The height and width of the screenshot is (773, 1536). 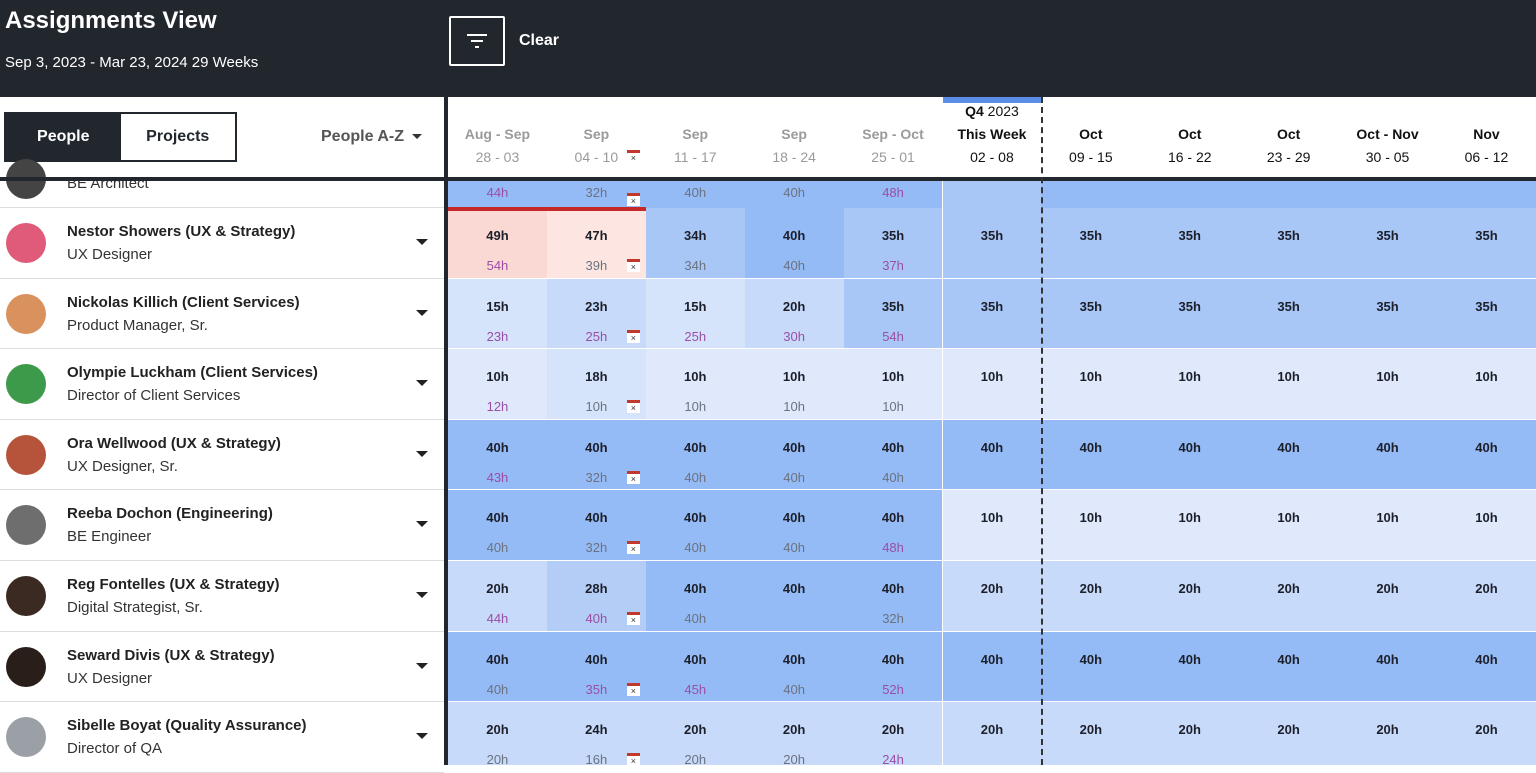 What do you see at coordinates (596, 733) in the screenshot?
I see `assignment-cell: 24h 16h ×` at bounding box center [596, 733].